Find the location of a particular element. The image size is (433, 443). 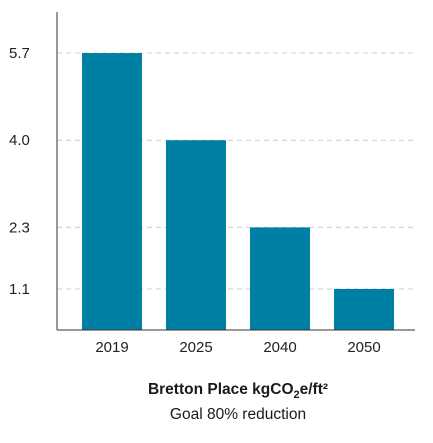

y-tick-label: 2.3 is located at coordinates (19, 227).